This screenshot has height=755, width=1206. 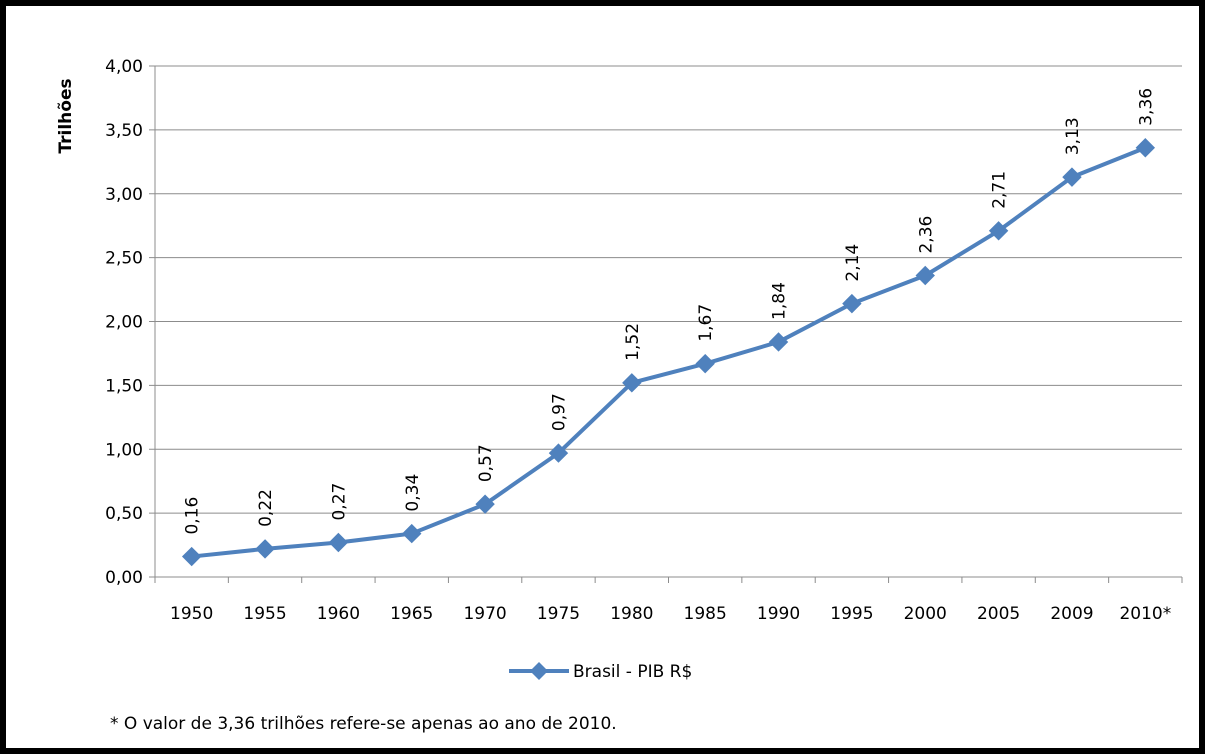 What do you see at coordinates (1071, 614) in the screenshot?
I see `x-tick-label: 2009` at bounding box center [1071, 614].